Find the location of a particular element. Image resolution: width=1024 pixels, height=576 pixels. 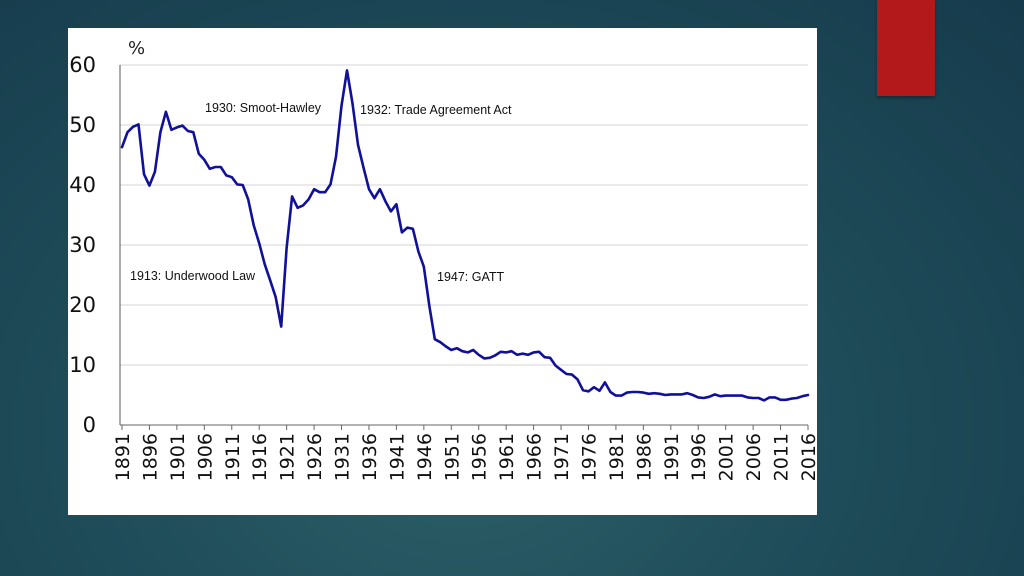

y-axis-unit-label: % is located at coordinates (136, 48).